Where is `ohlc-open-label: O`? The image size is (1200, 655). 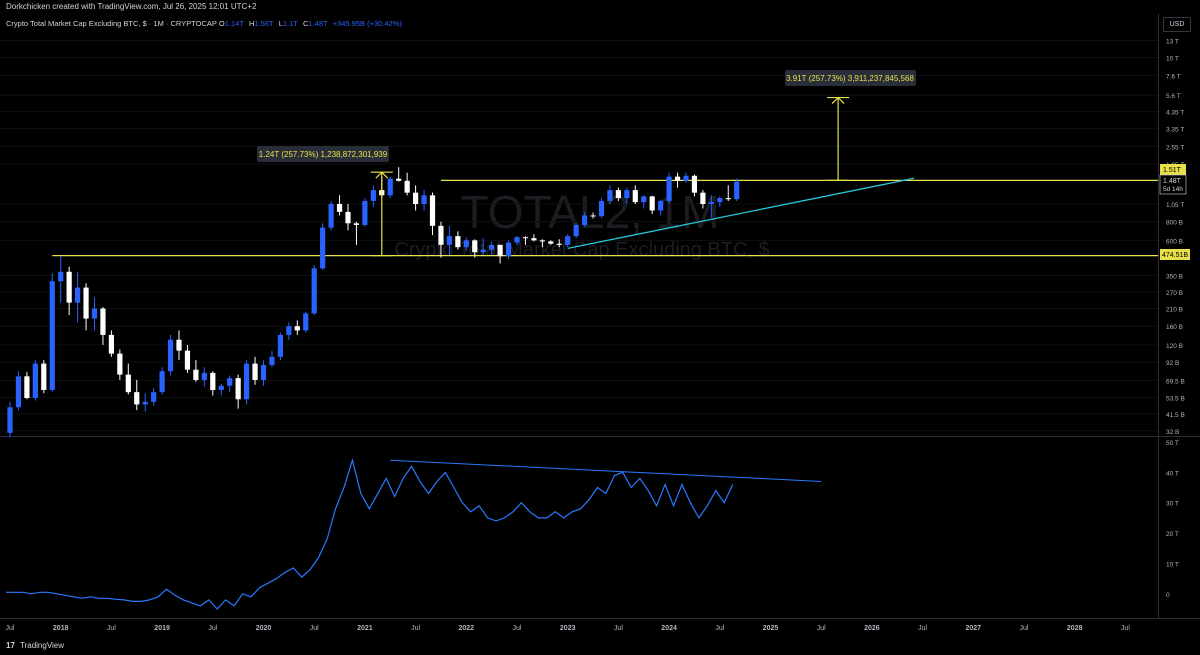
ohlc-open-label: O is located at coordinates (221, 23).